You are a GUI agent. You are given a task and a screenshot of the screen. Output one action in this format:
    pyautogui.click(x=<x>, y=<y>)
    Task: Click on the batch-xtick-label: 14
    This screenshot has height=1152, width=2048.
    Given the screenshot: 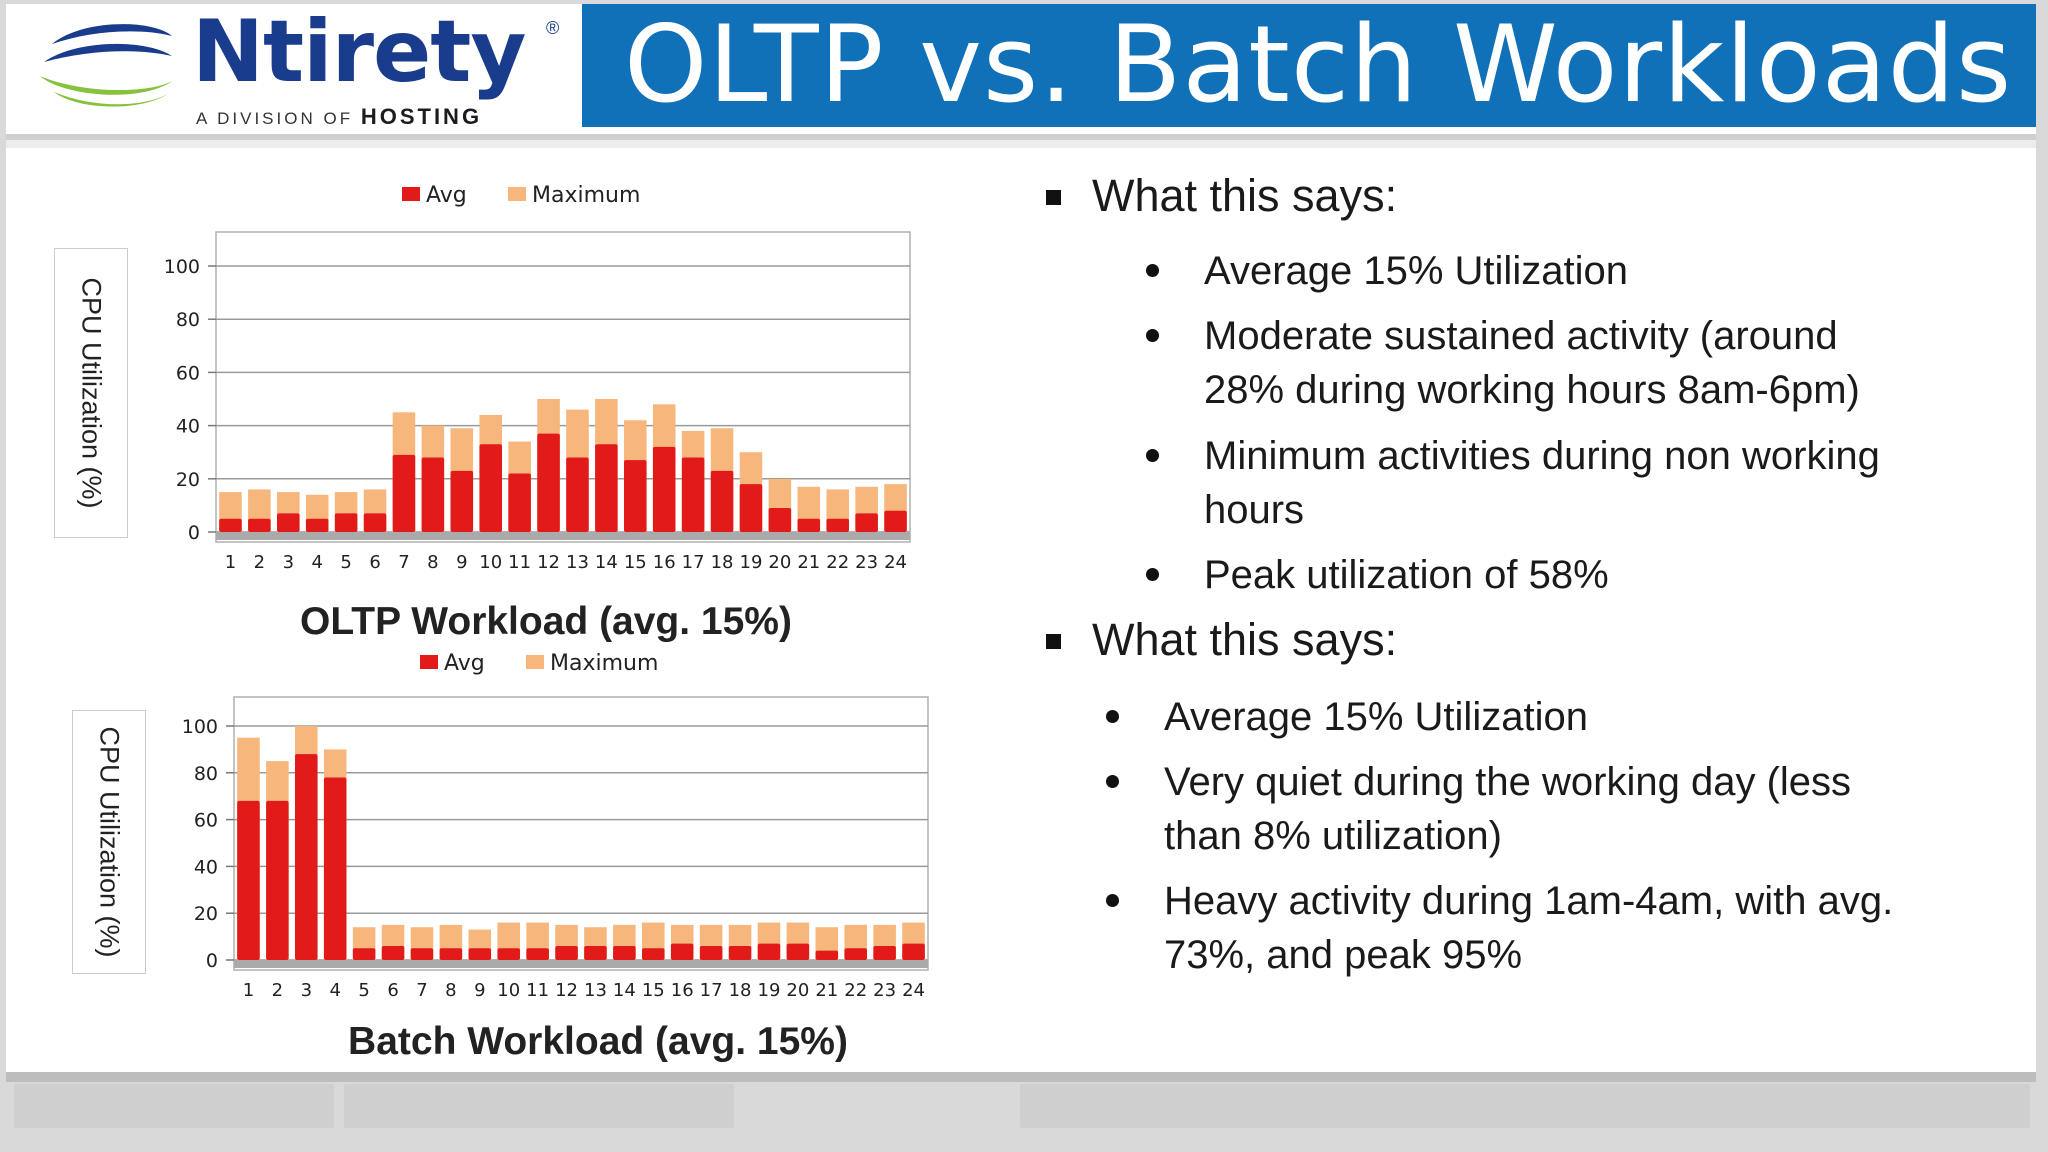 What is the action you would take?
    pyautogui.click(x=624, y=990)
    